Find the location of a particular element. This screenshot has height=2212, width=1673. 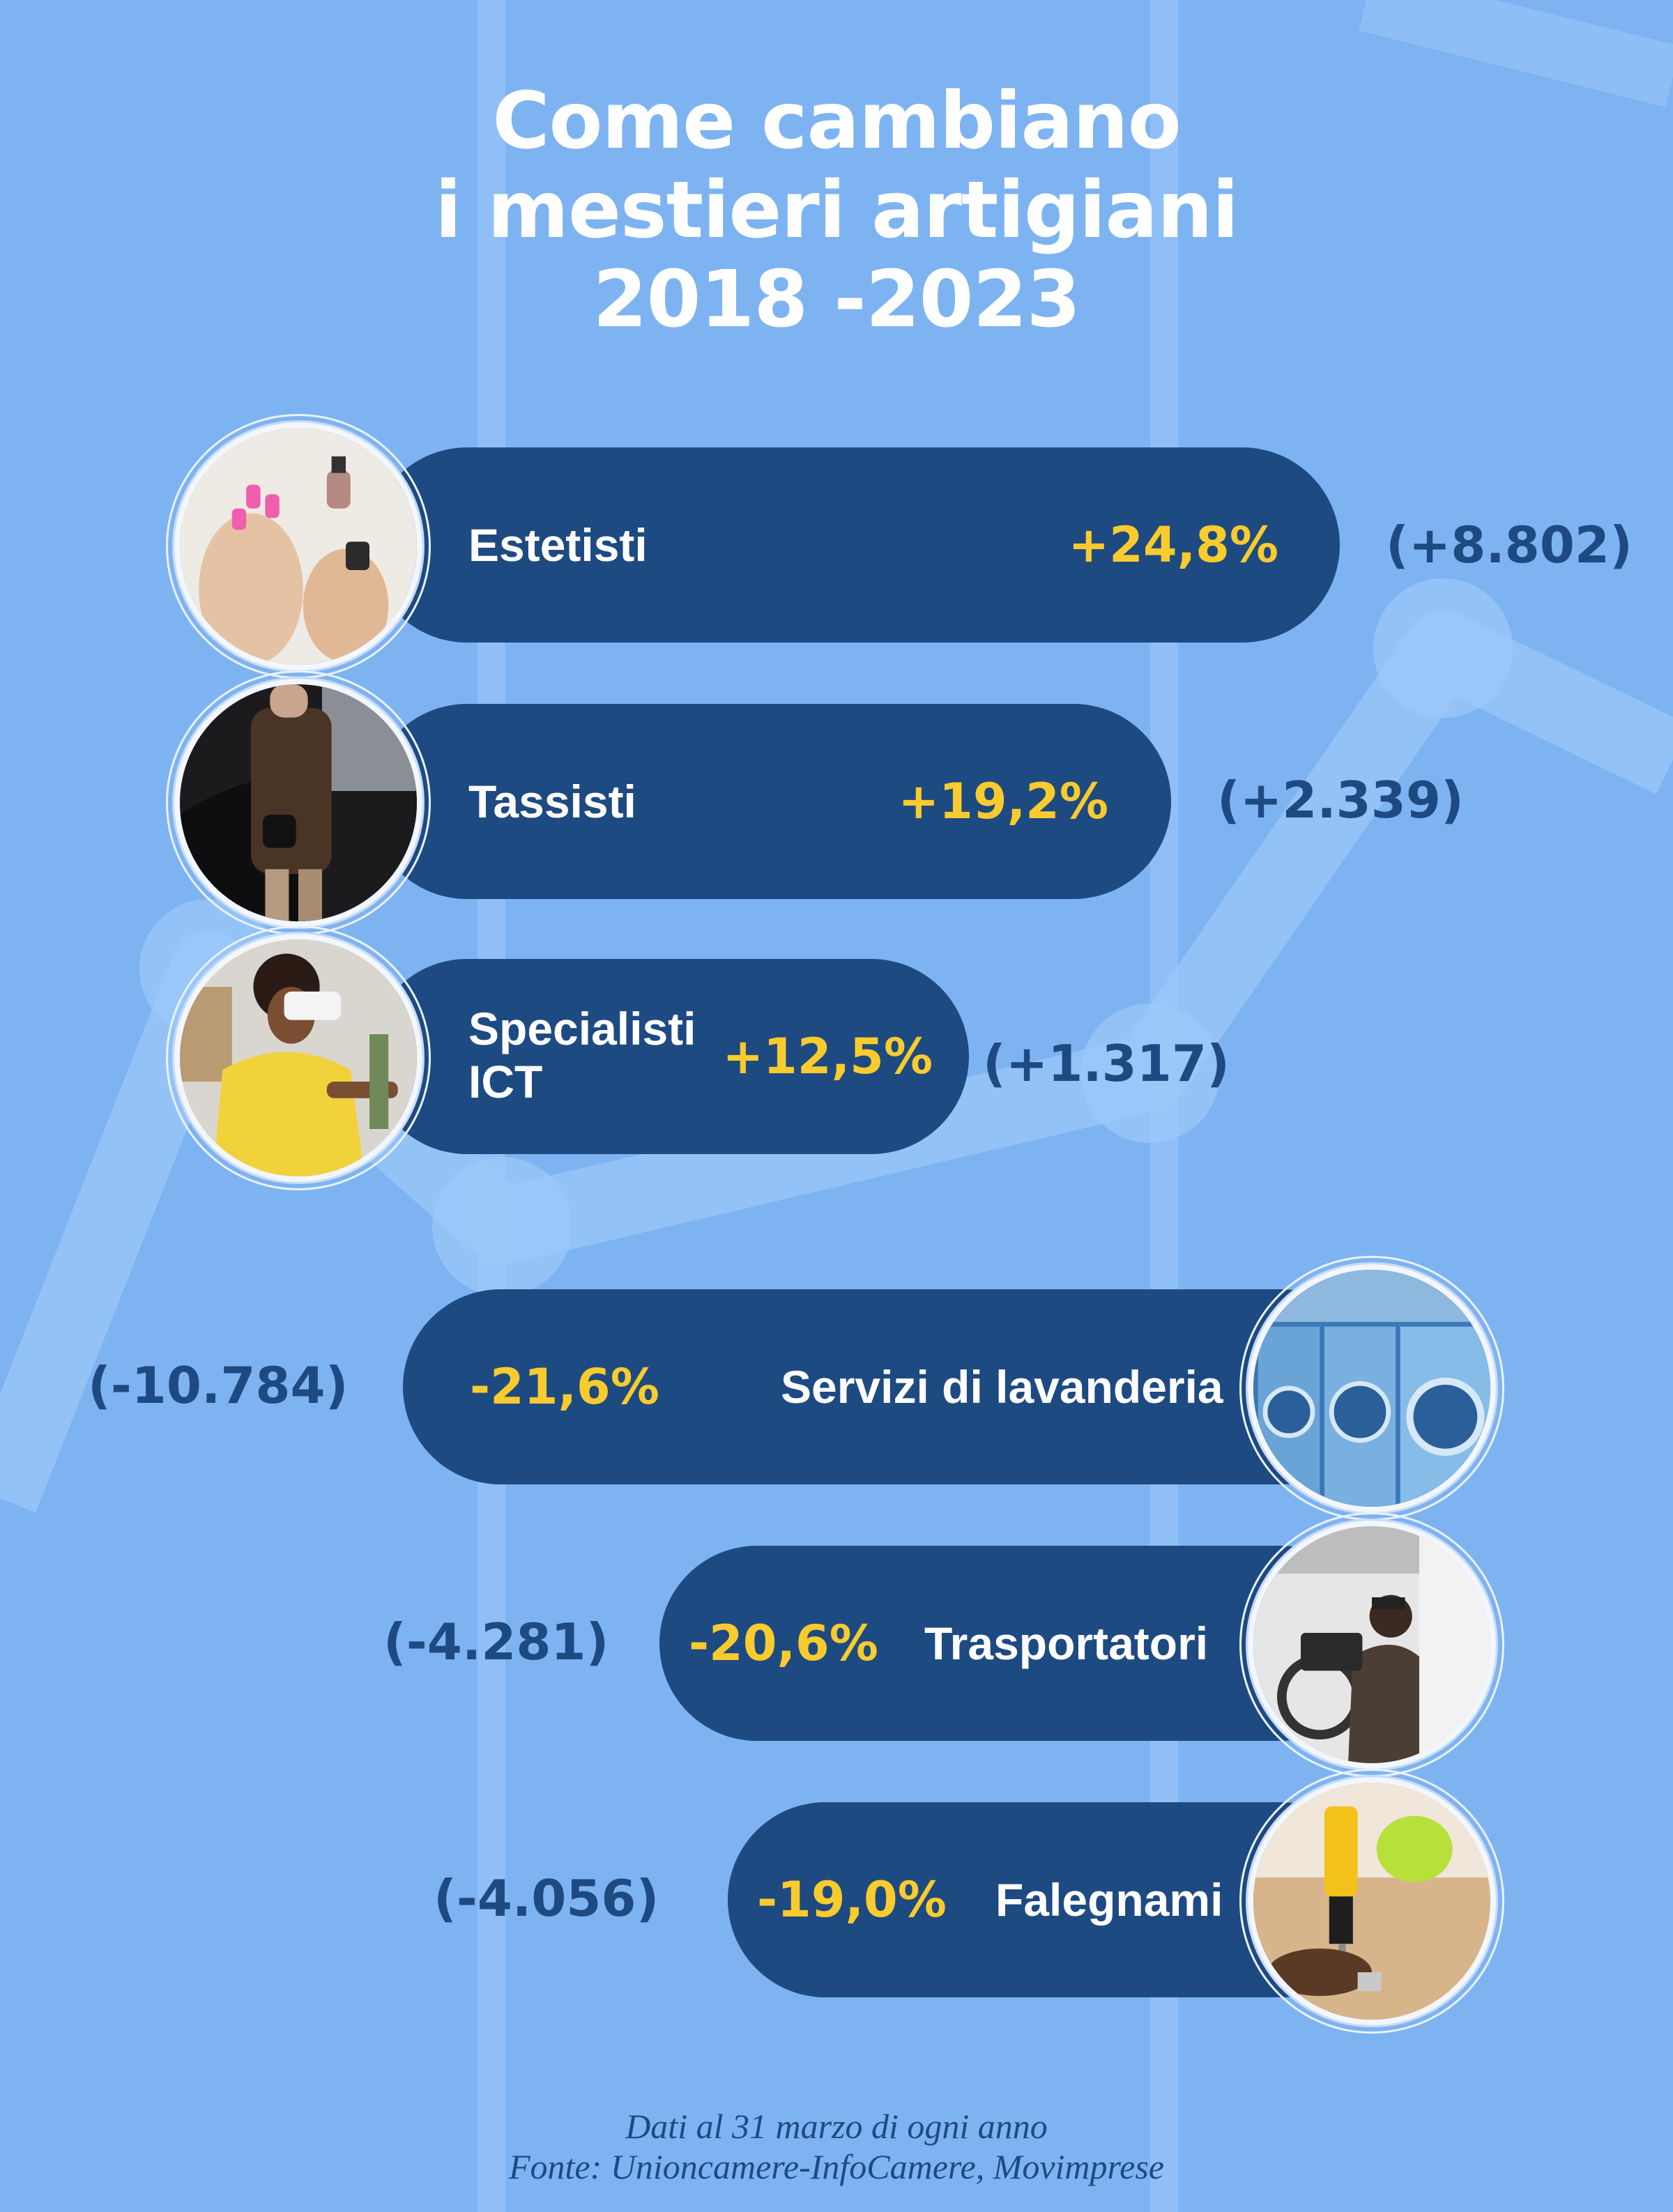

absolute-label-servizi-di-lavanderia: (-10.784) is located at coordinates (218, 1386).